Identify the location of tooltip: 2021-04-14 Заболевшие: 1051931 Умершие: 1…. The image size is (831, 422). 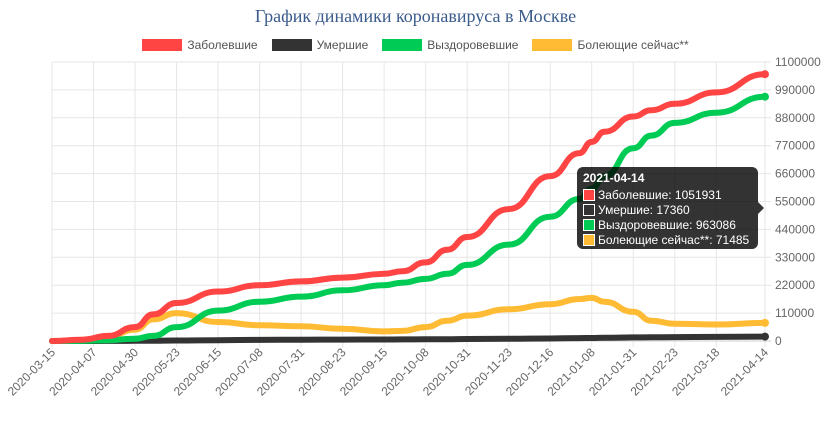
(670, 208).